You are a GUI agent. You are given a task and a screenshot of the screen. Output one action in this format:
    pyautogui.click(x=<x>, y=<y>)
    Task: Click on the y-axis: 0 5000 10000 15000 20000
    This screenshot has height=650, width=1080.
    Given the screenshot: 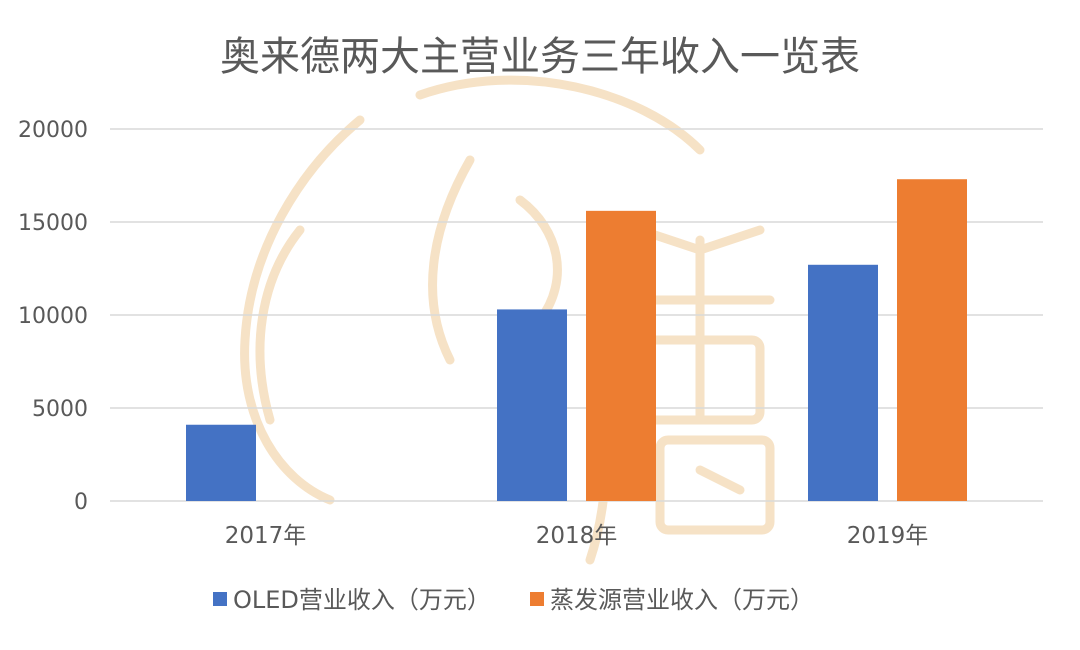 What is the action you would take?
    pyautogui.click(x=53, y=316)
    